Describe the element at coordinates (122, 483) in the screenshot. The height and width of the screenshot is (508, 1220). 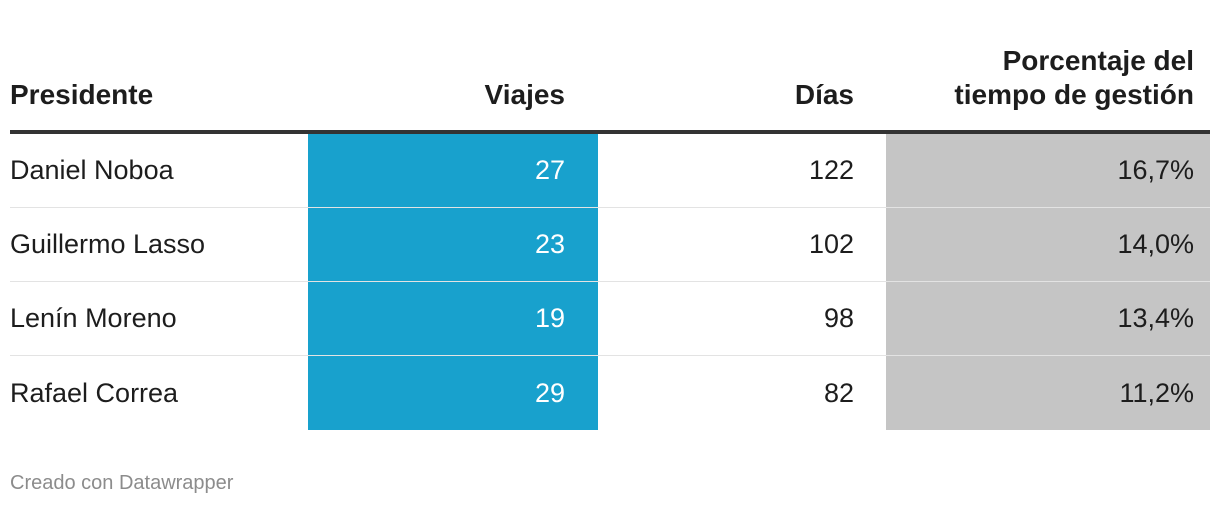
I see `footer-credit: Creado con Datawrapper` at that location.